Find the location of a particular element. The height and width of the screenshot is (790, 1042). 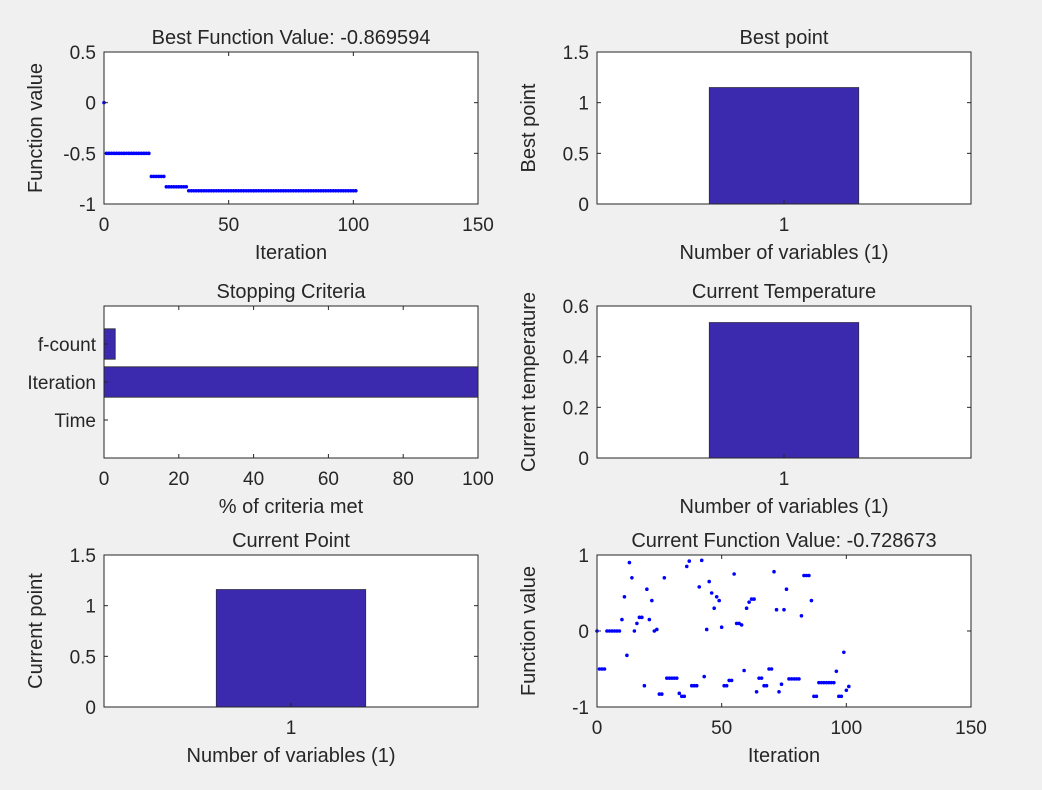

best-function-value-ytick-label: 0.5 is located at coordinates (83, 53).